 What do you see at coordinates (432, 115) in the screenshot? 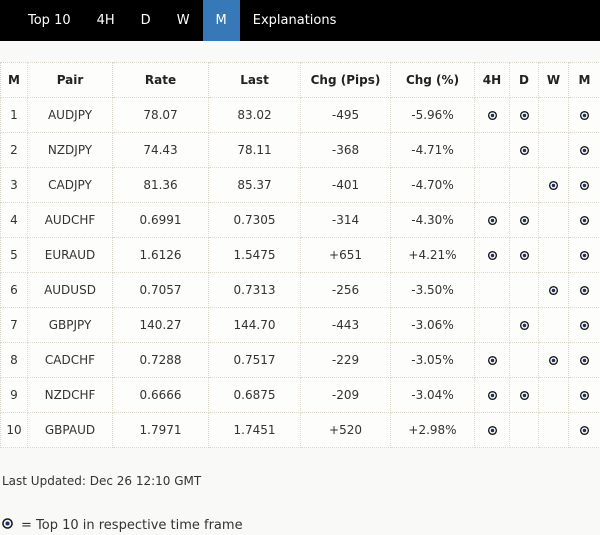
I see `chg-pct-cell: -5.96%` at bounding box center [432, 115].